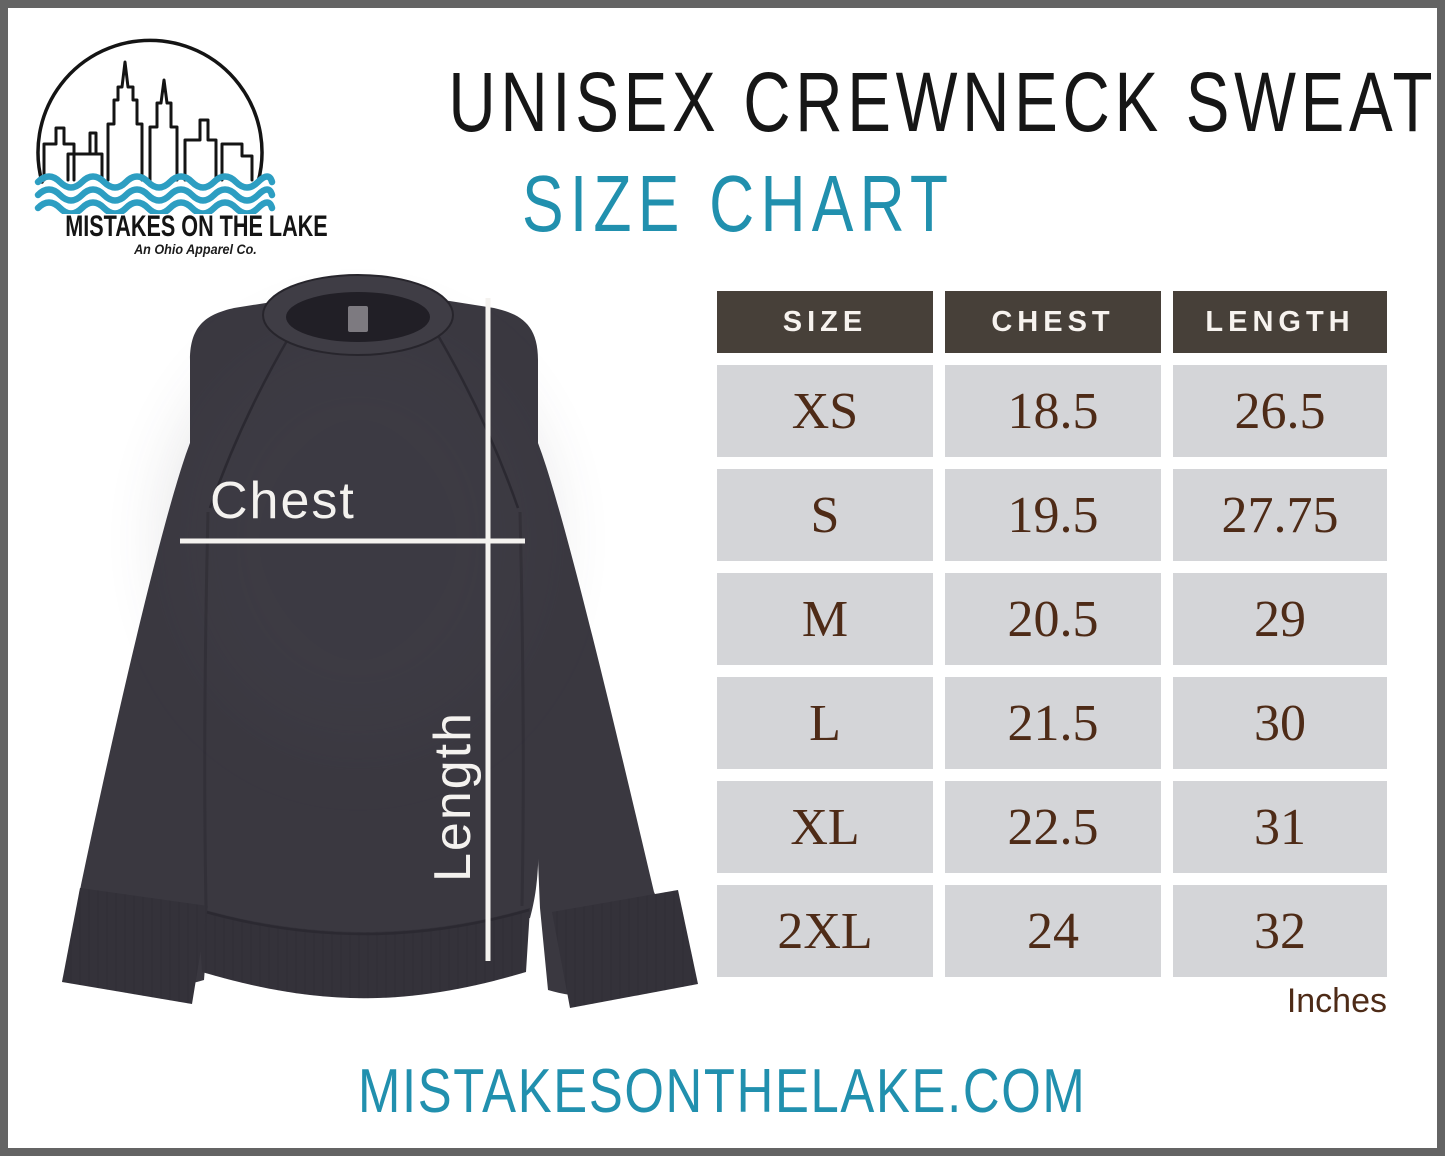  I want to click on measurement-lines: Chest Length, so click(352, 629).